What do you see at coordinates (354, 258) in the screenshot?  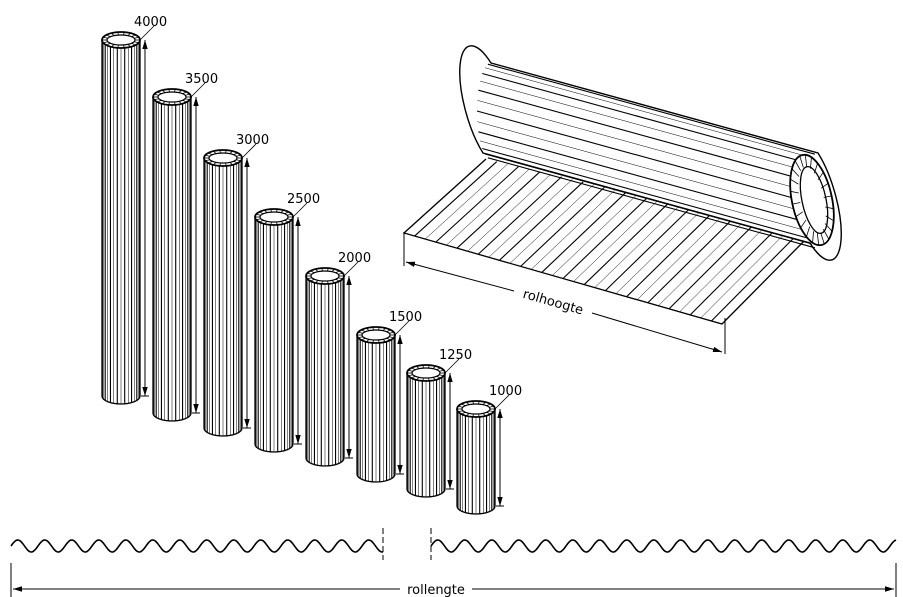 I see `roll-size-label: 2000` at bounding box center [354, 258].